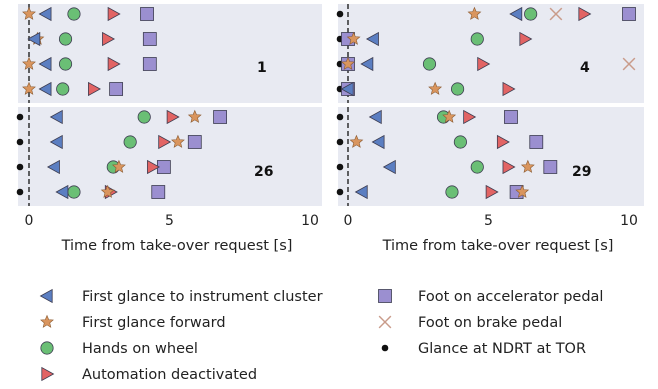  What do you see at coordinates (510, 297) in the screenshot?
I see `legend-label: Foot on accelerator pedal` at bounding box center [510, 297].